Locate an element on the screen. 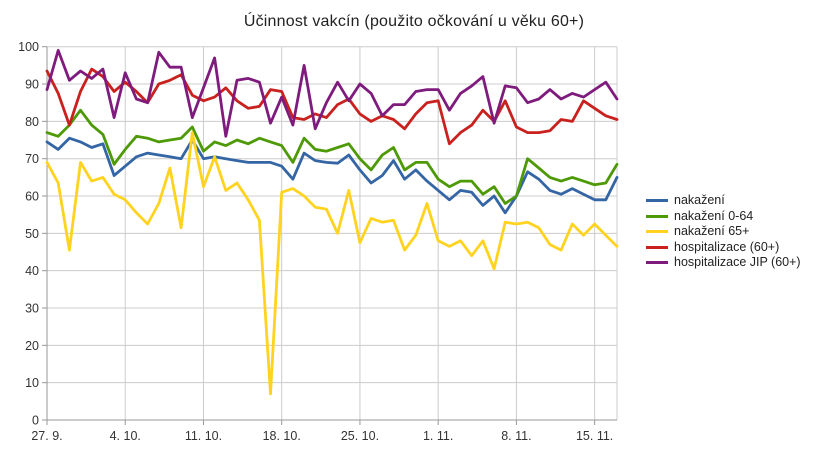  y-tick-label: 70 is located at coordinates (32, 159).